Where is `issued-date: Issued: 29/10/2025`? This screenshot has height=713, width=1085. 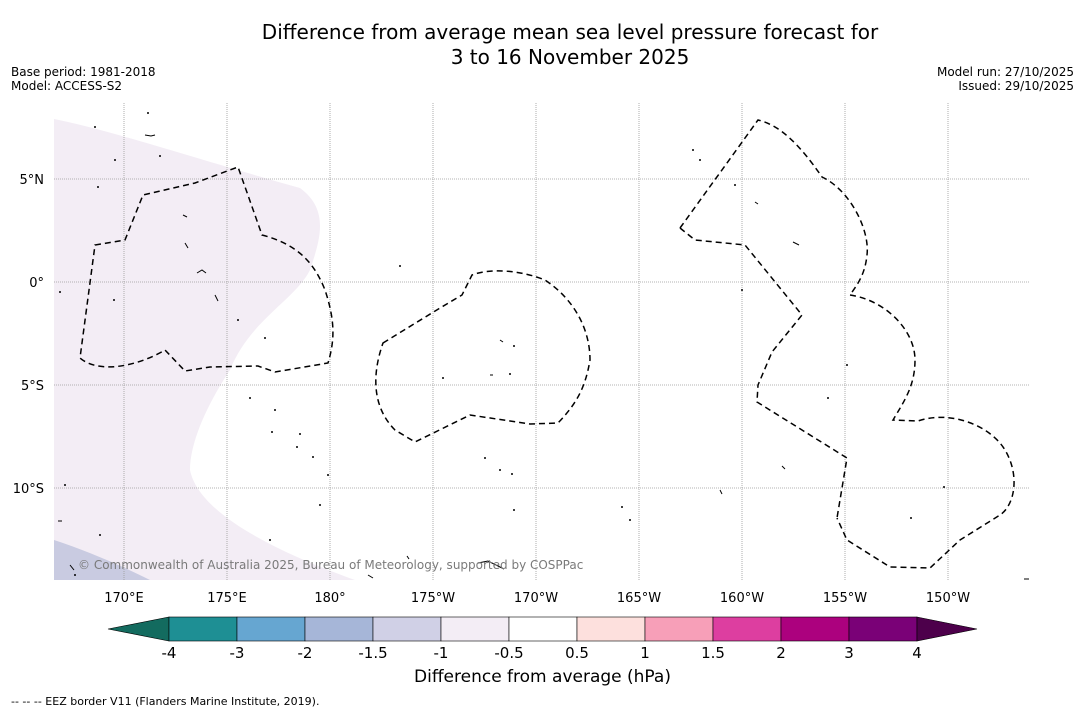 issued-date: Issued: 29/10/2025 is located at coordinates (1016, 86).